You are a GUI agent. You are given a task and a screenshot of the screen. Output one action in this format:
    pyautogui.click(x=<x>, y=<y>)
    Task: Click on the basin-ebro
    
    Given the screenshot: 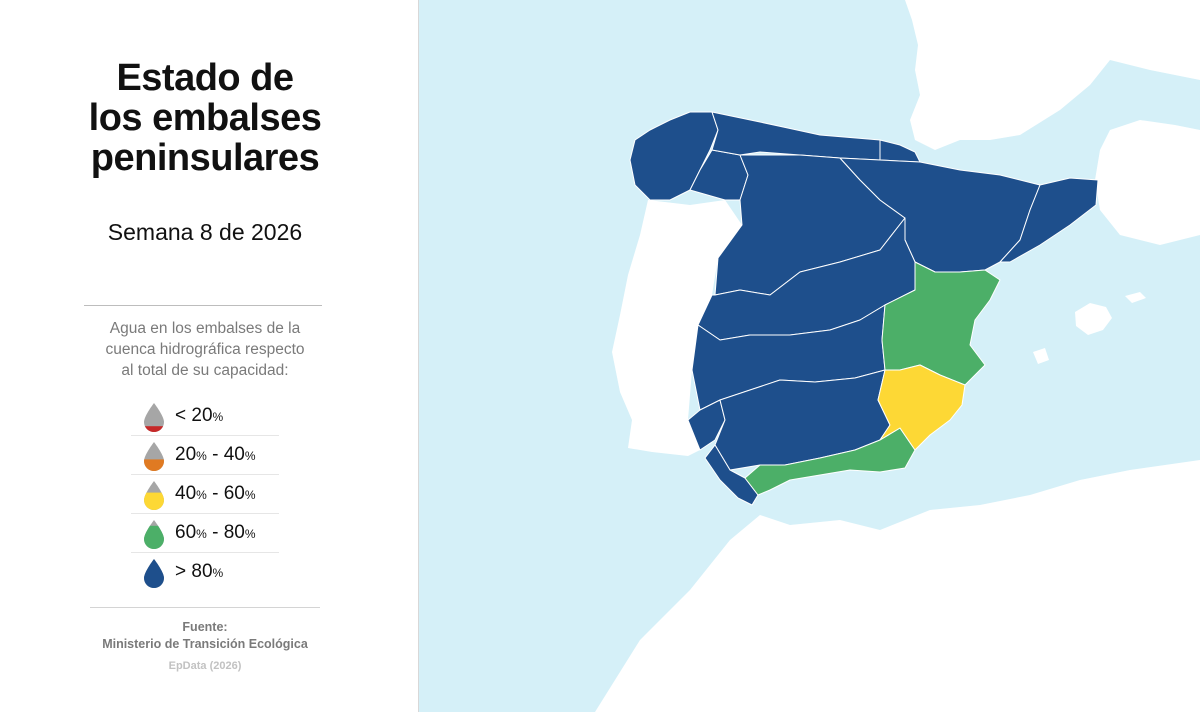 What is the action you would take?
    pyautogui.click(x=940, y=215)
    